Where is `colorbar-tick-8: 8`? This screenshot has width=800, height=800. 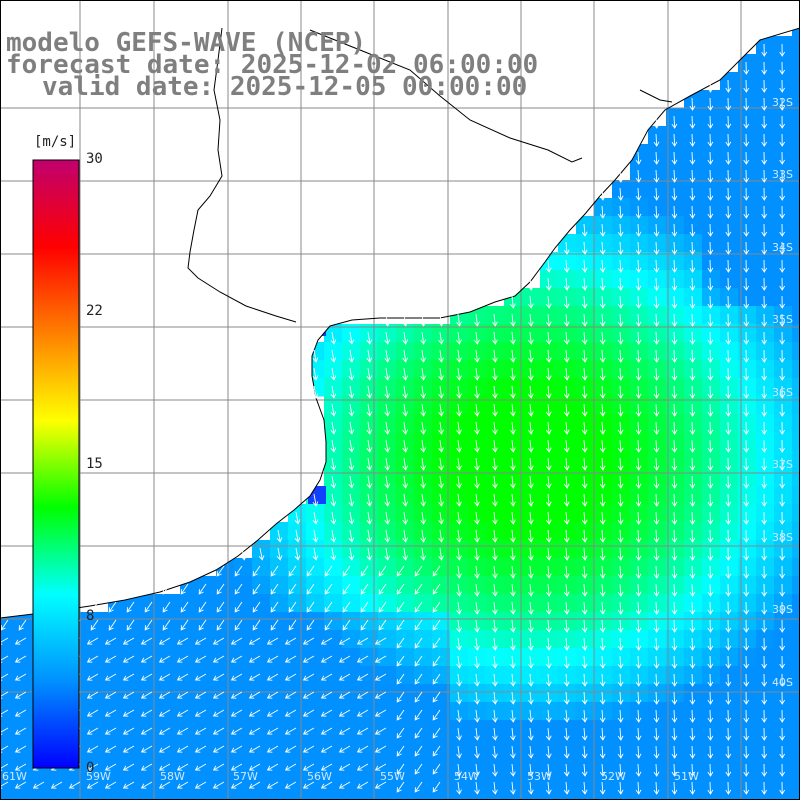 colorbar-tick-8: 8 is located at coordinates (90, 616).